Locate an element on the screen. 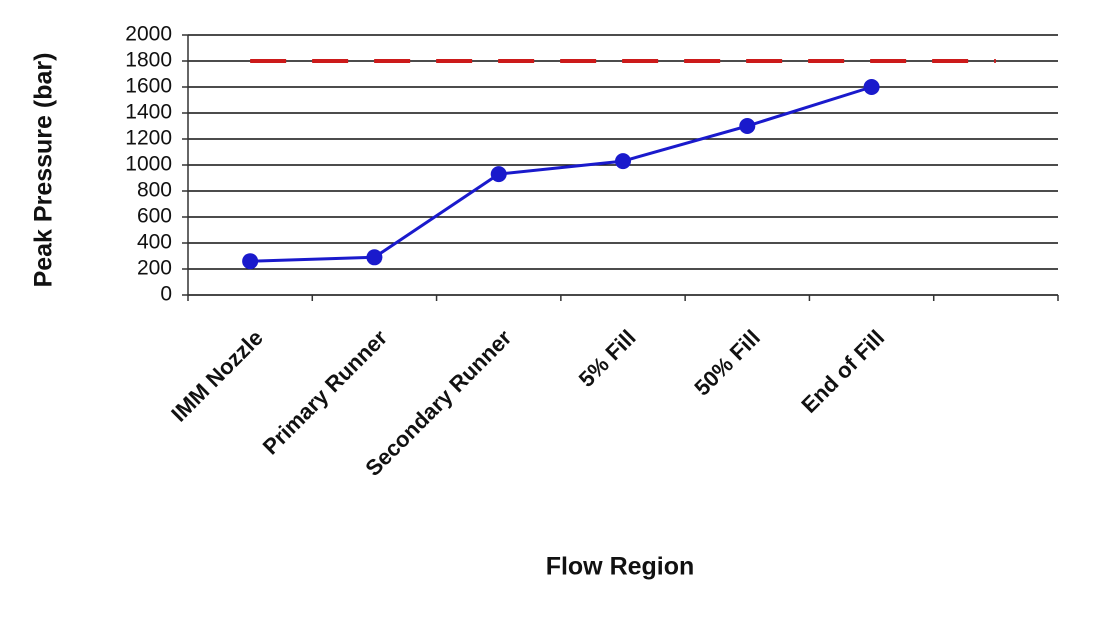 The height and width of the screenshot is (640, 1100). y-tick-label: 1000 is located at coordinates (148, 164).